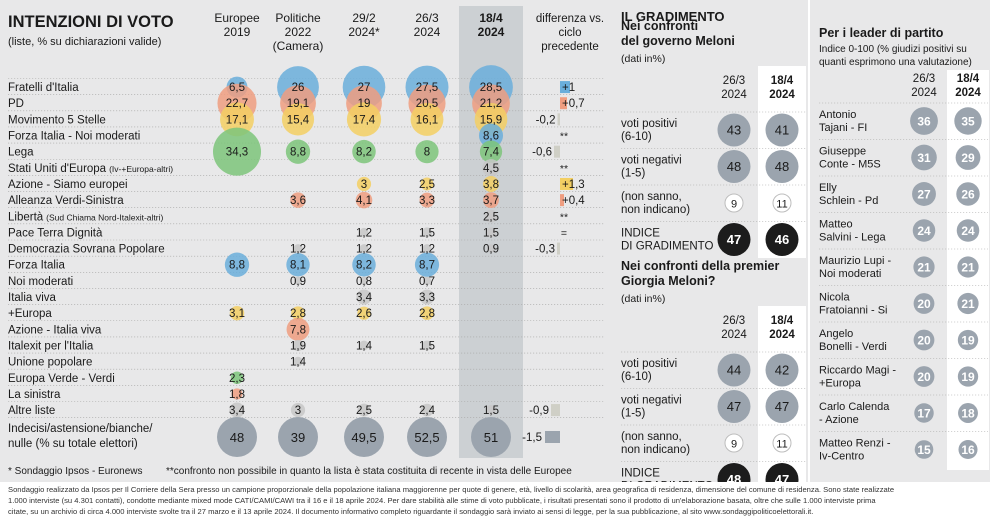 Image resolution: width=990 pixels, height=518 pixels. Describe the element at coordinates (74, 137) in the screenshot. I see `party-label: Forza Italia - Noi moderati` at that location.